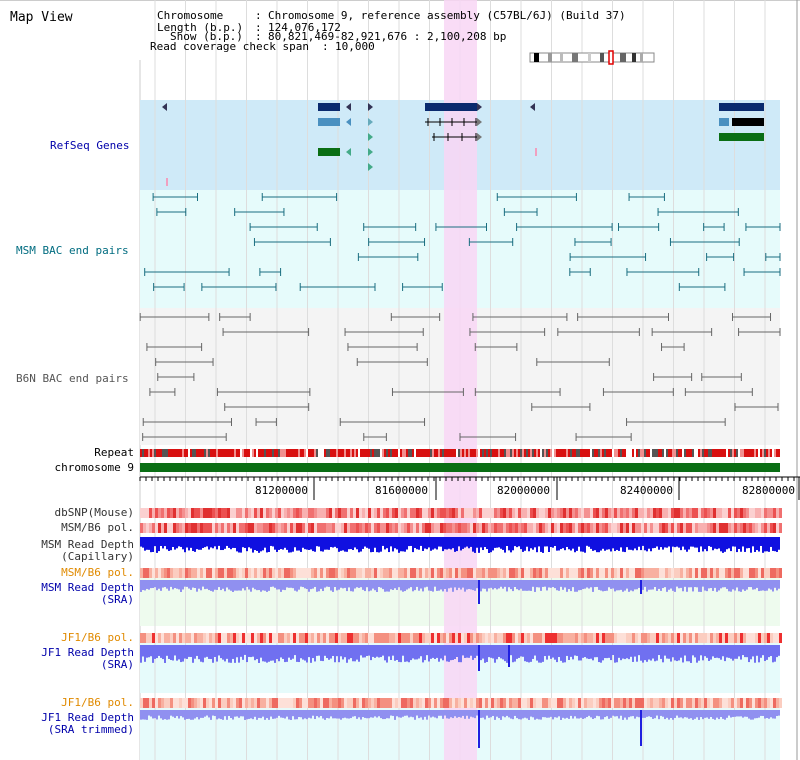  Describe the element at coordinates (90, 145) in the screenshot. I see `refseq-genes-label: RefSeq Genes` at that location.